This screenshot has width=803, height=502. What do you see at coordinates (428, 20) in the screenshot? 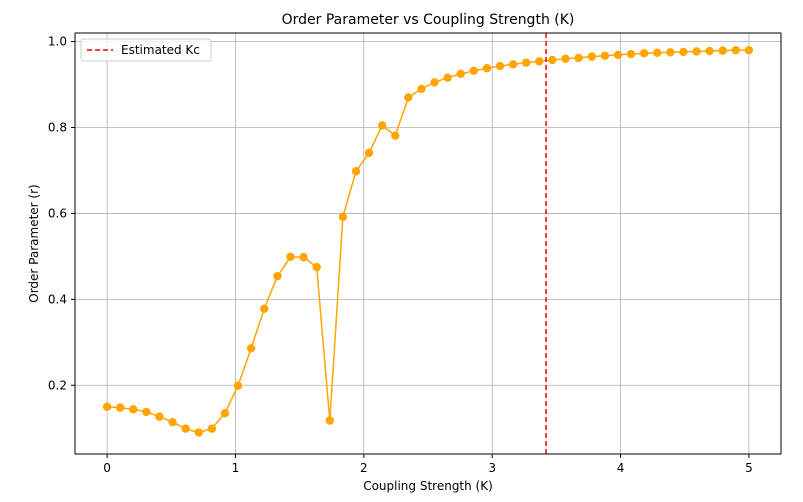
I see `chart-title: Order Parameter vs Coupling Strength (K)` at bounding box center [428, 20].